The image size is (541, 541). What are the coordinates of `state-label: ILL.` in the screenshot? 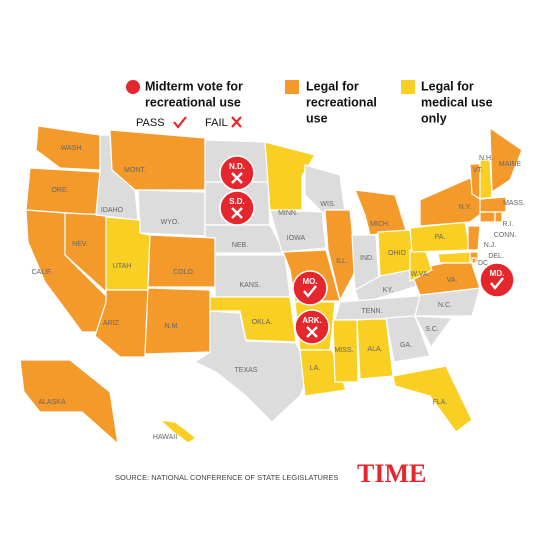 It's located at (342, 261).